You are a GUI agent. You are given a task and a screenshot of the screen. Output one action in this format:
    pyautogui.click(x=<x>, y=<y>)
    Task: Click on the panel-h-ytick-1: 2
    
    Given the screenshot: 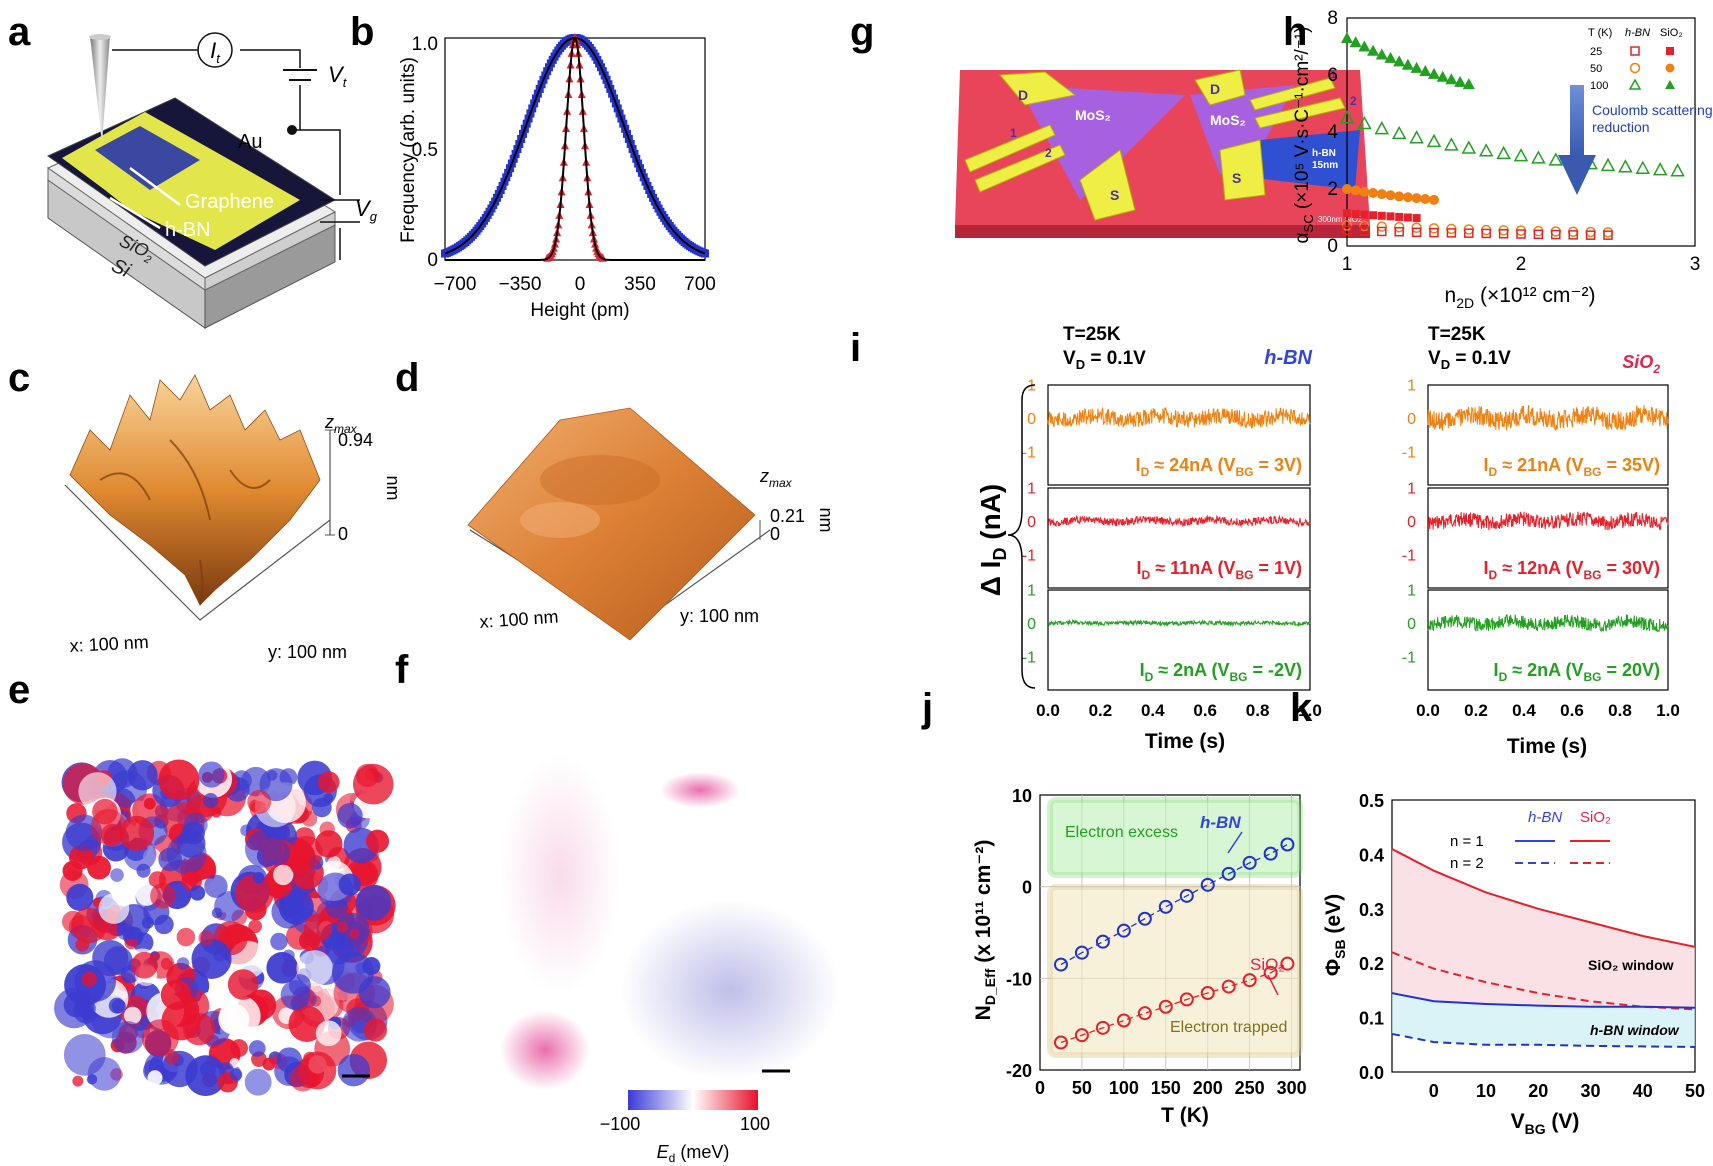 What is the action you would take?
    pyautogui.click(x=1332, y=189)
    